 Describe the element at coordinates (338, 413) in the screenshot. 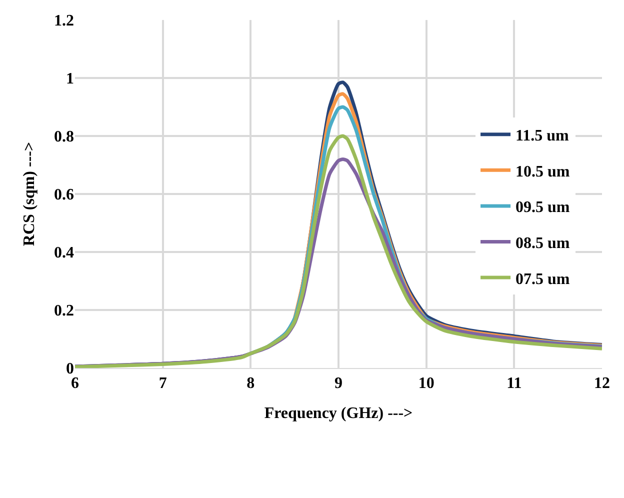

I see `x-axis-title: Frequency (GHz) --->` at that location.